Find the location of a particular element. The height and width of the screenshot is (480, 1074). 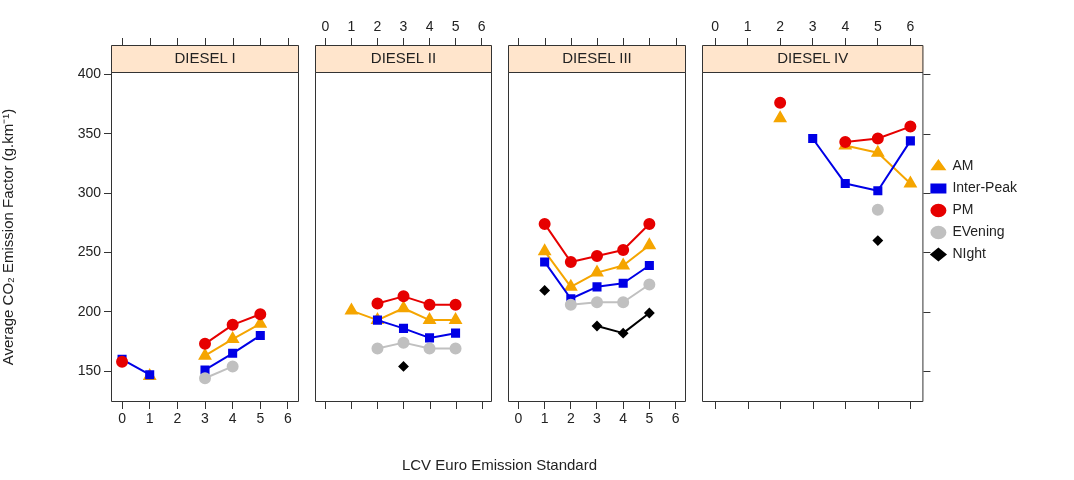

legend-label: AM is located at coordinates (963, 165).